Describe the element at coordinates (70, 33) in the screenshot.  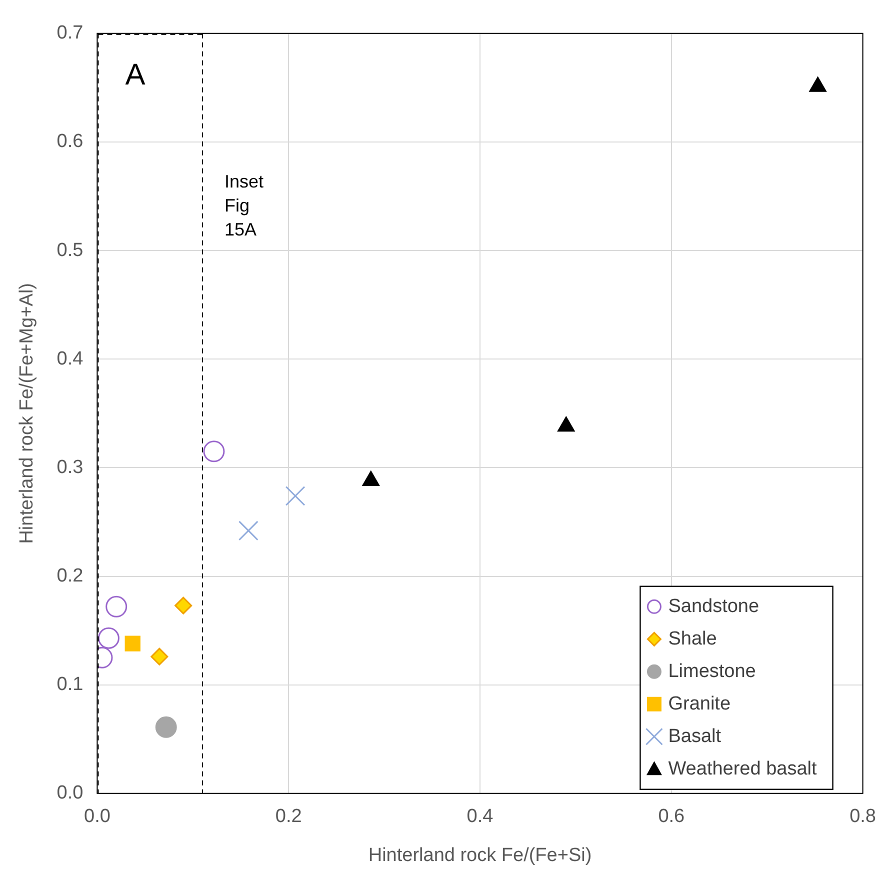
I see `y-tick-label: 0.7` at that location.